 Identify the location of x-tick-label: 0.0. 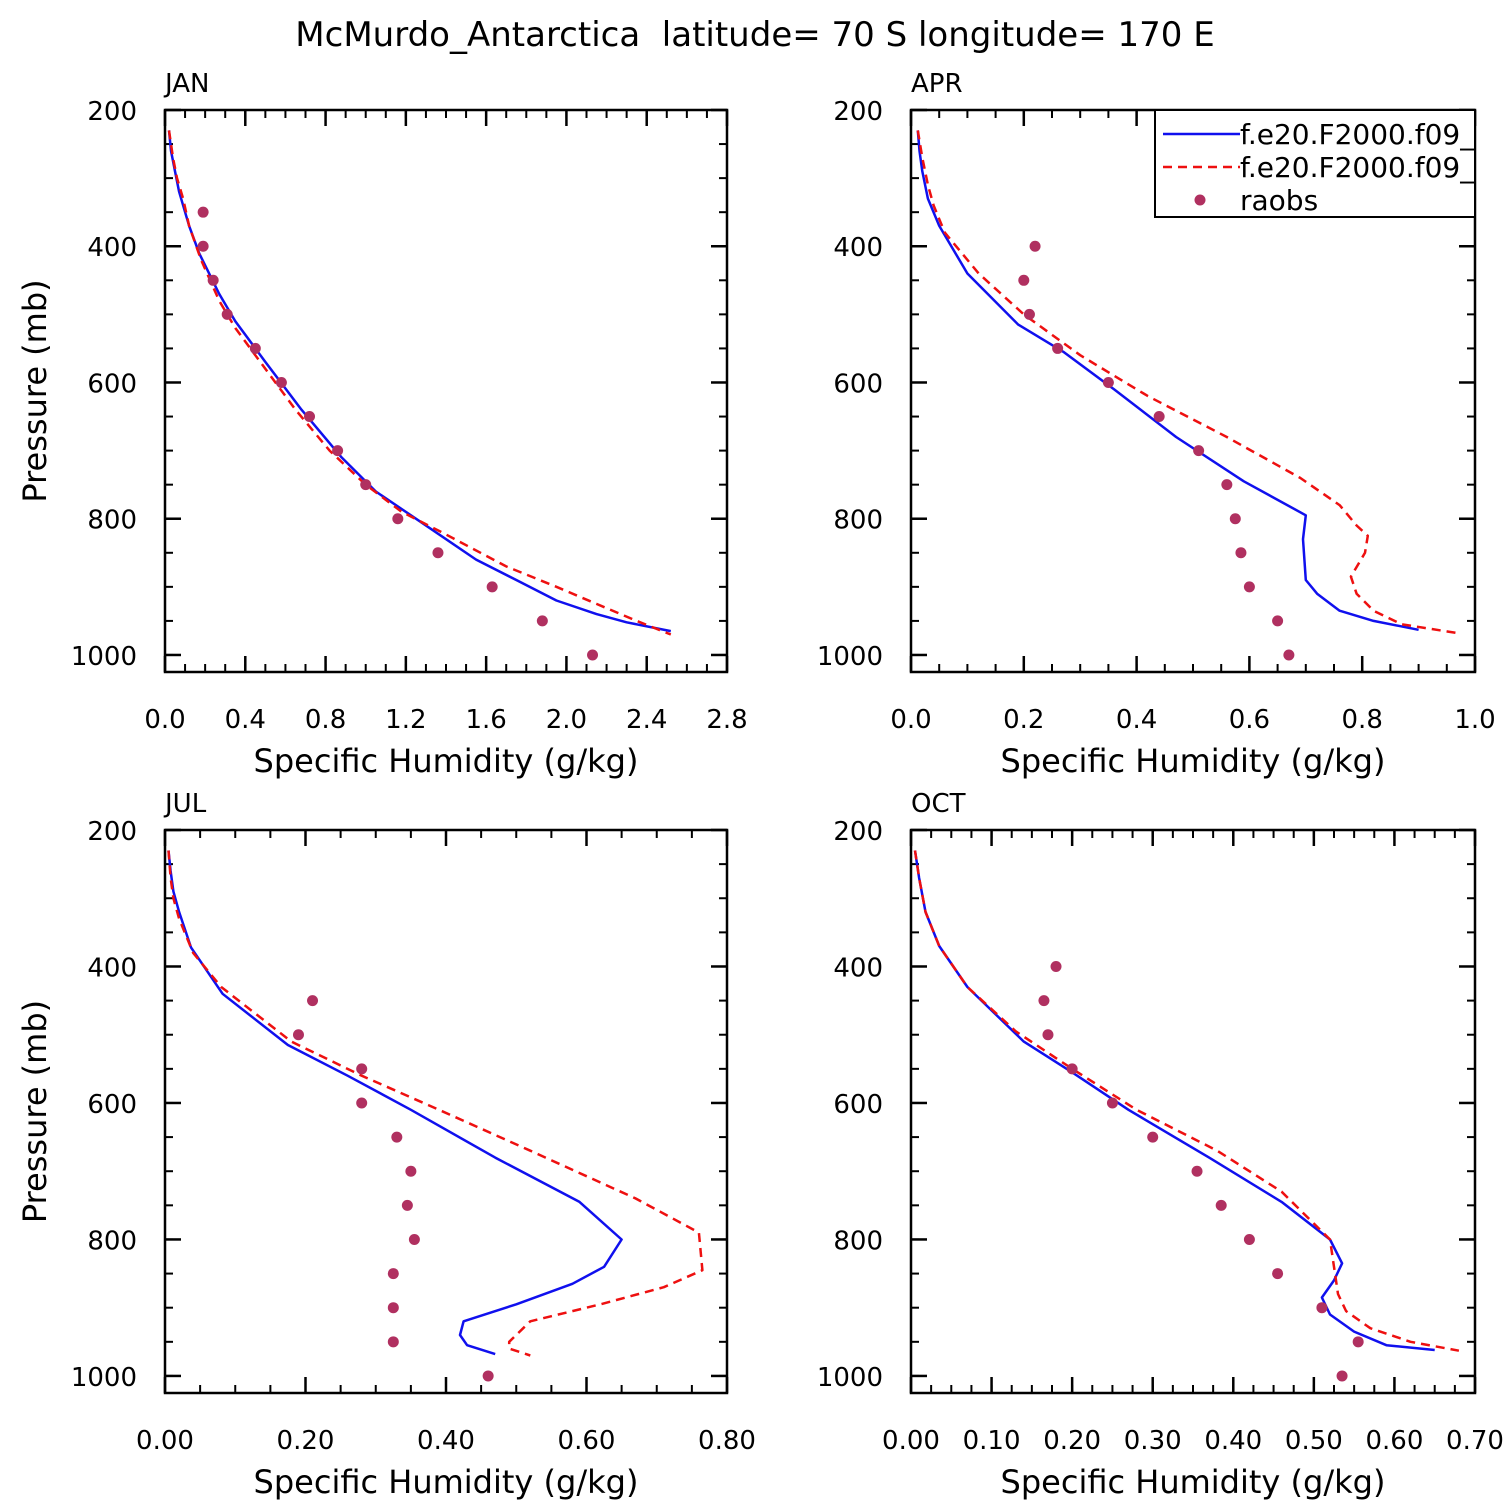
(910, 720).